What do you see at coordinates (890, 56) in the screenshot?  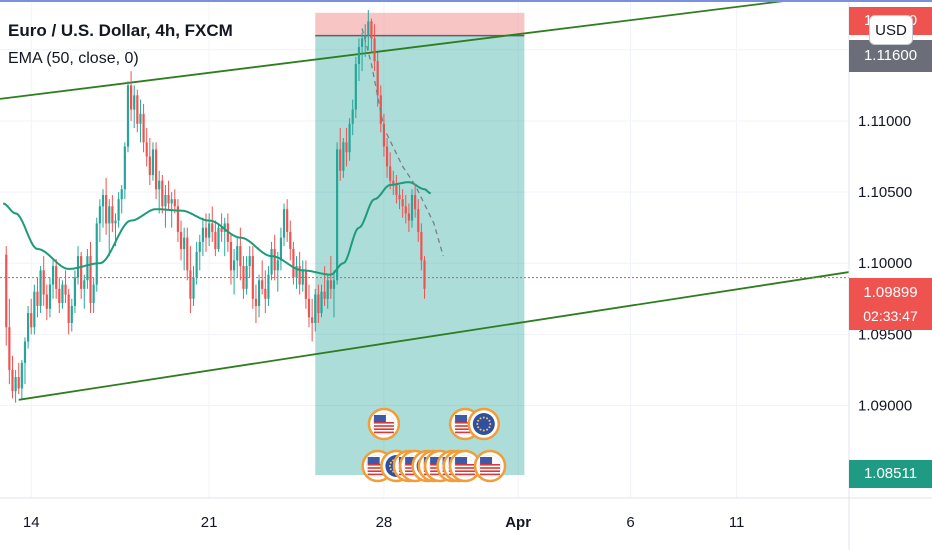 I see `entry-price-label: 1.11600` at bounding box center [890, 56].